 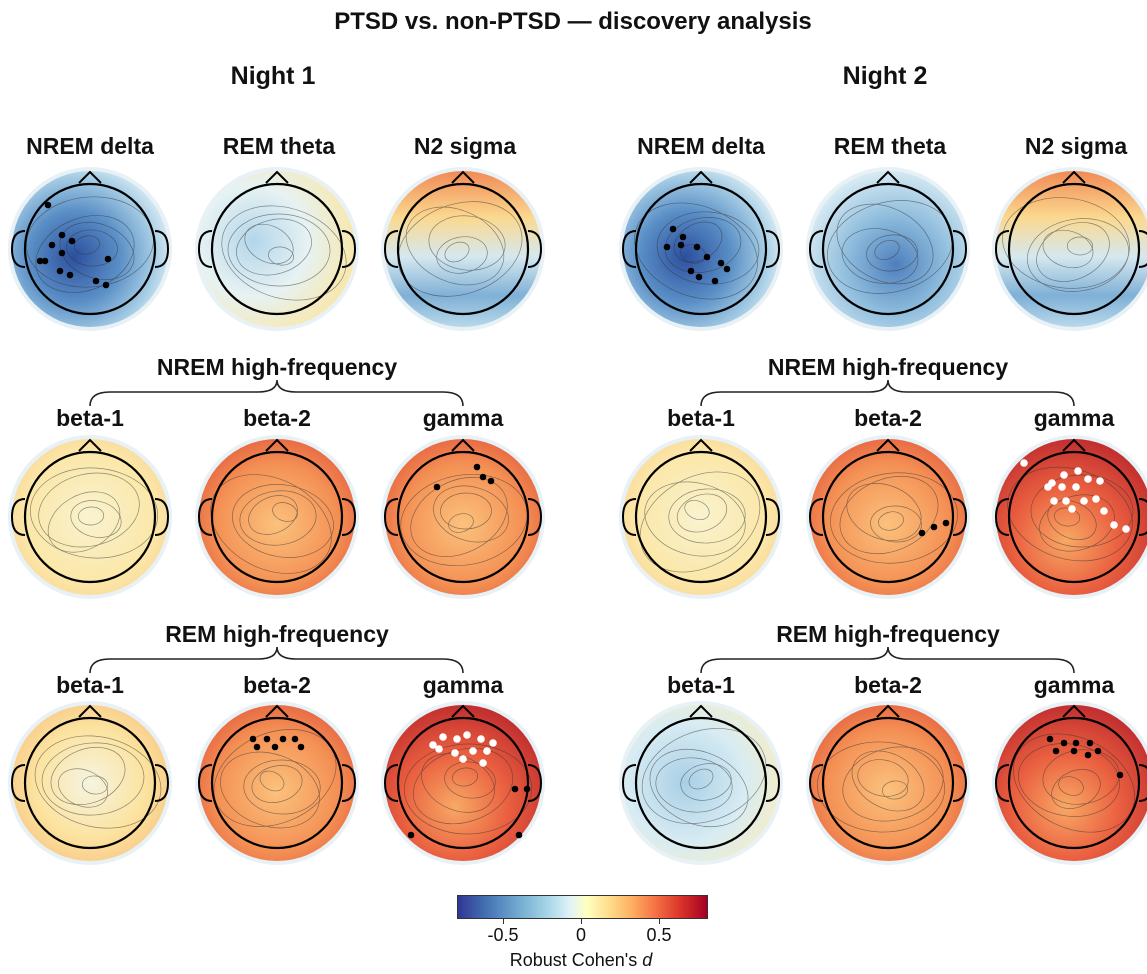 I want to click on label-n2-nrem-gamma: gamma, so click(x=1074, y=418).